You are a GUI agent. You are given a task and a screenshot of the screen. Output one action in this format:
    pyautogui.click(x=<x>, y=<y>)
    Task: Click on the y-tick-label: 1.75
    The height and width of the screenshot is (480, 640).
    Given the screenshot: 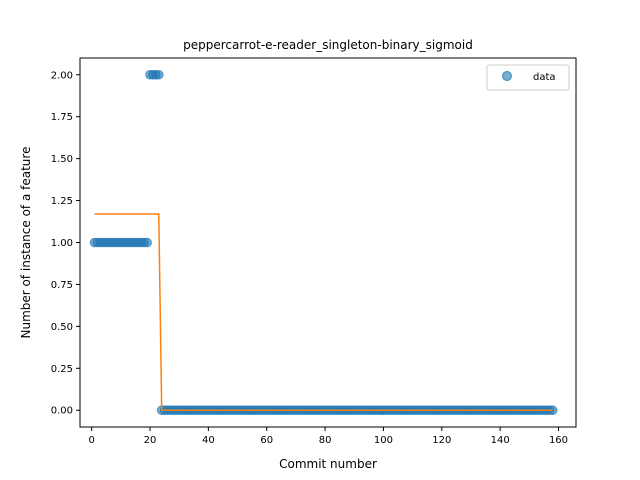 What is the action you would take?
    pyautogui.click(x=62, y=117)
    